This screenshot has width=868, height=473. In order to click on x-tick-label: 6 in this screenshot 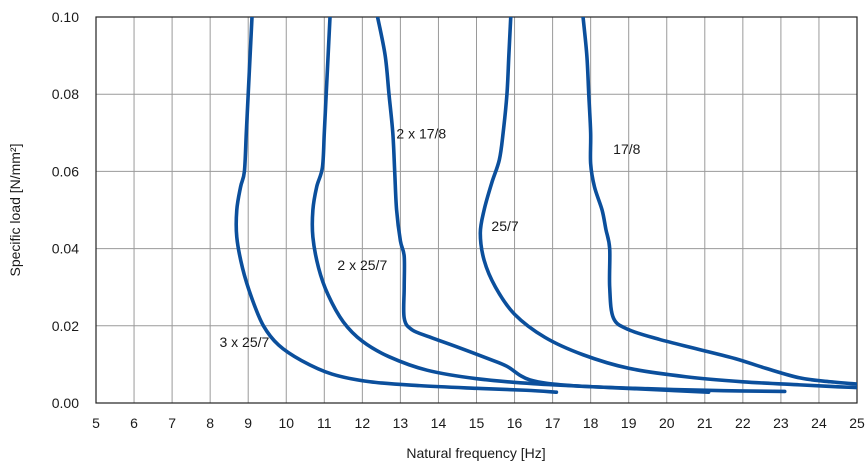, I will do `click(134, 423)`.